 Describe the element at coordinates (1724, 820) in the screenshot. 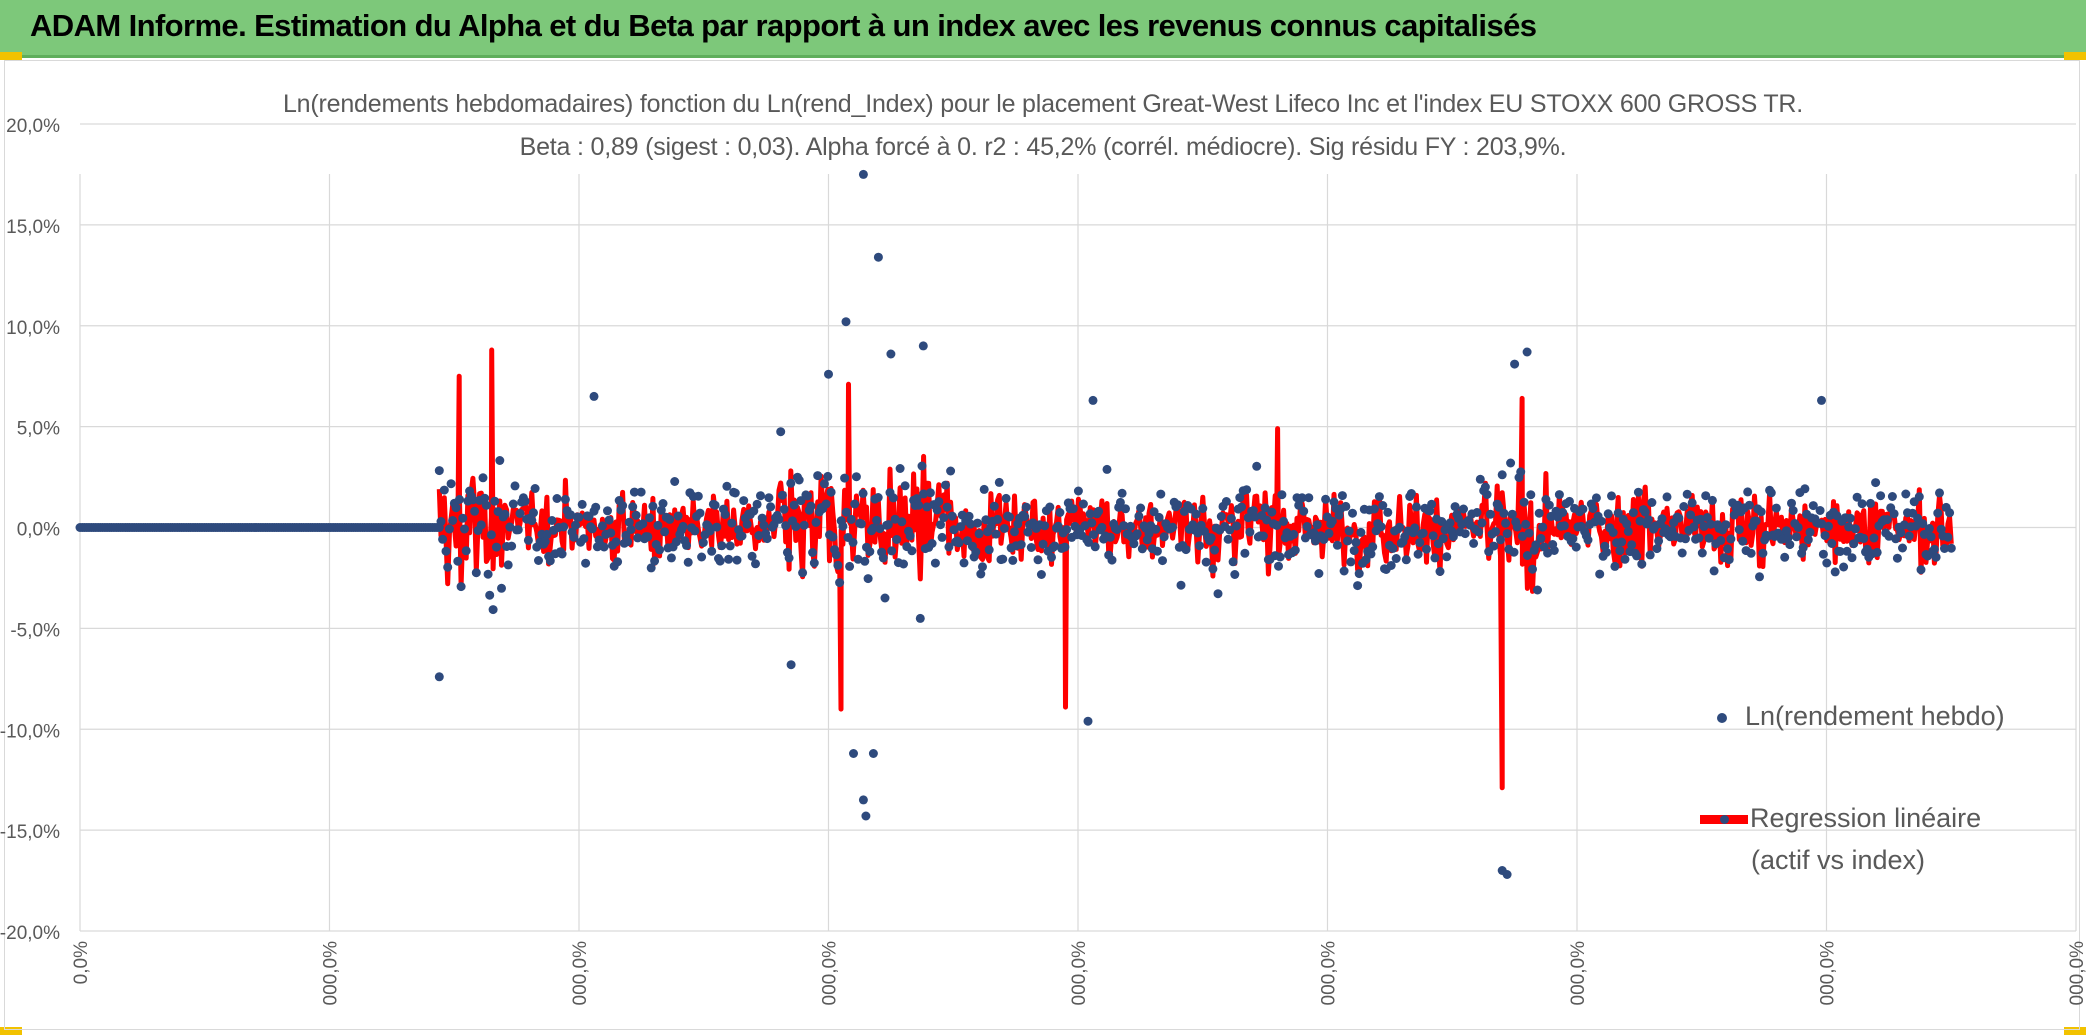

I see `legend-line-swatch` at that location.